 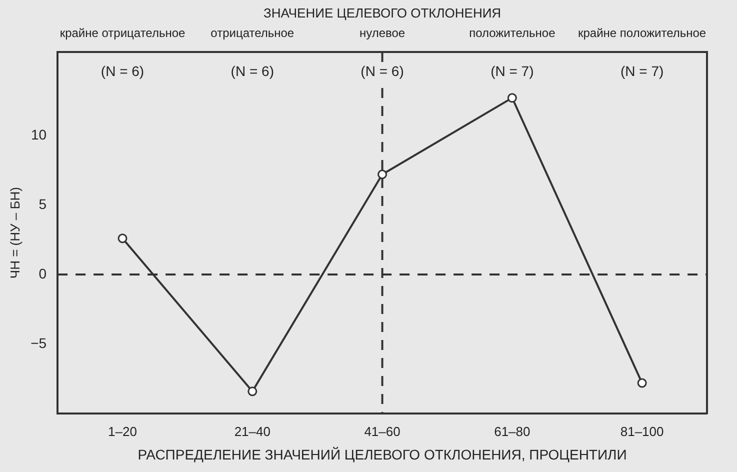 I want to click on y-tick-label: −5, so click(x=38, y=342).